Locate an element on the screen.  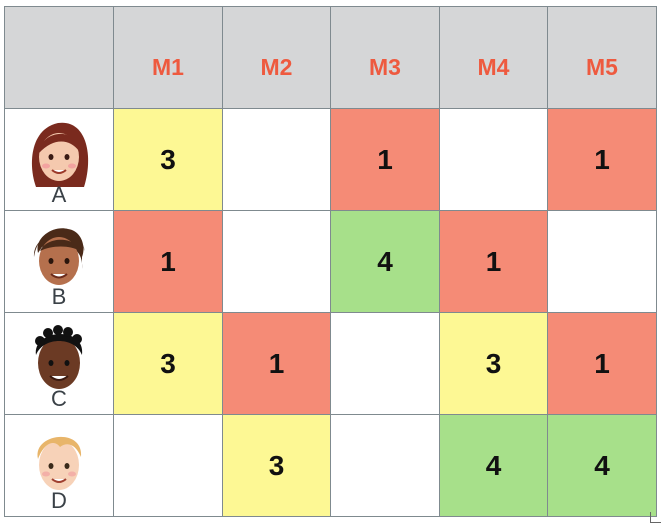
cell-a-m2 is located at coordinates (276, 159).